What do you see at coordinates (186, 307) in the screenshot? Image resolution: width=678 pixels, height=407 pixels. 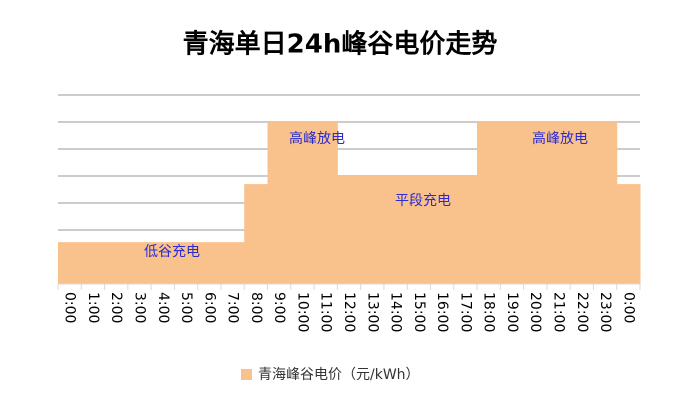 I see `x-tick-label: 5:00` at bounding box center [186, 307].